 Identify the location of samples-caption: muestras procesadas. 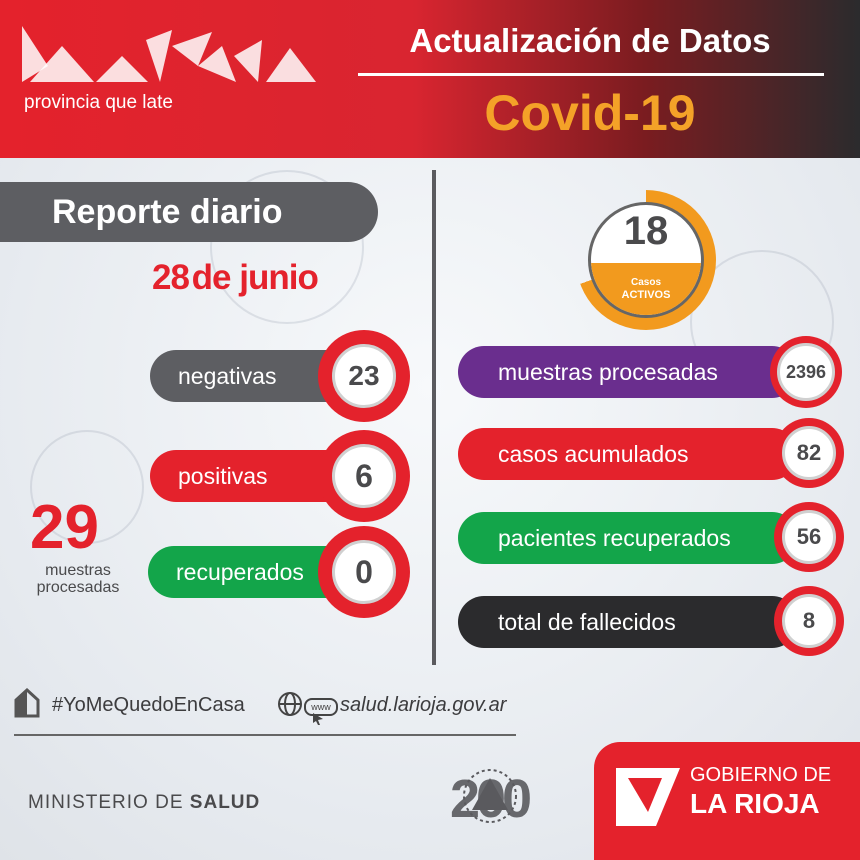
(78, 579).